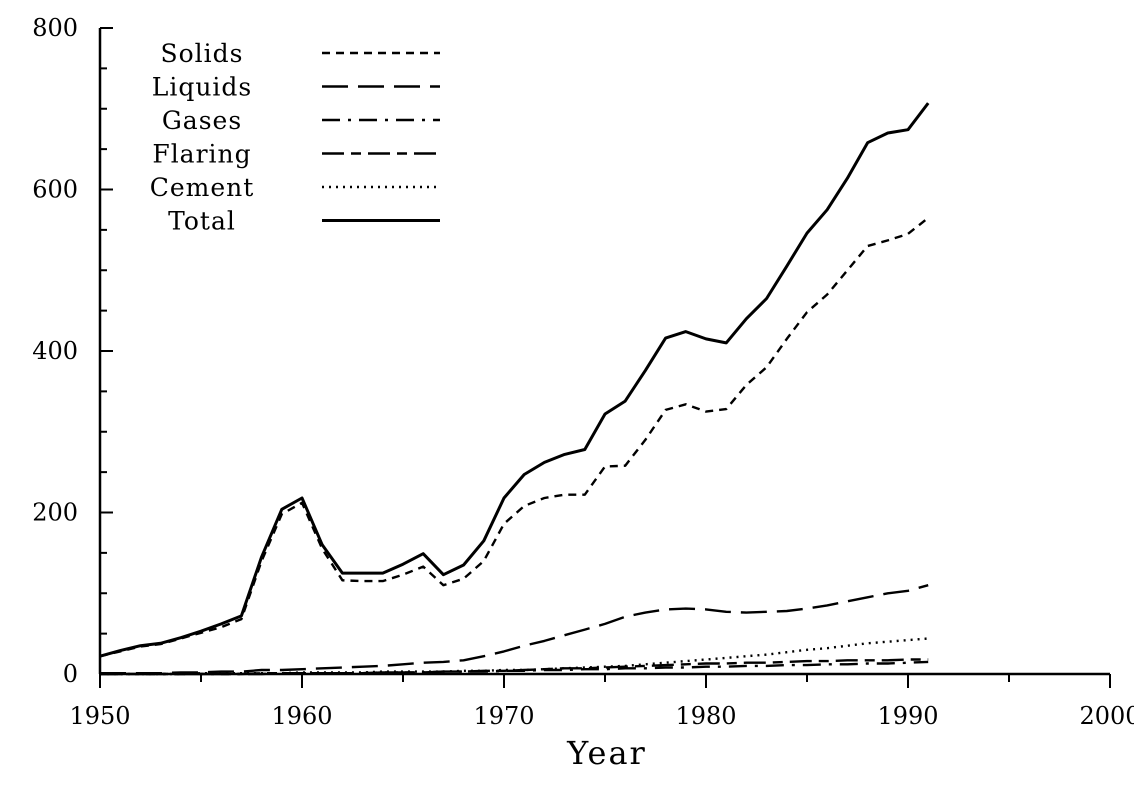  Describe the element at coordinates (514, 656) in the screenshot. I see `series-line-cement` at that location.